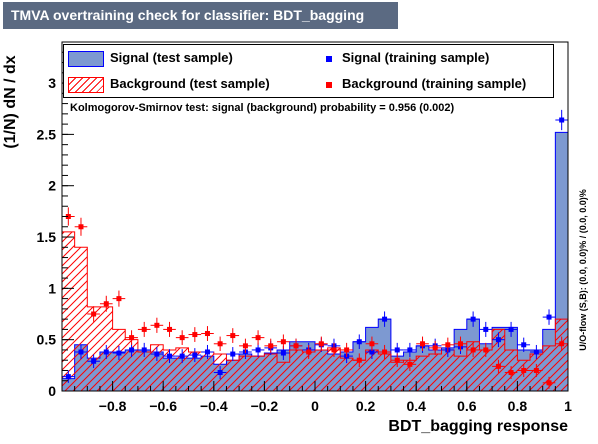 The image size is (598, 444). I want to click on x-tick-label: 0.4, so click(416, 406).